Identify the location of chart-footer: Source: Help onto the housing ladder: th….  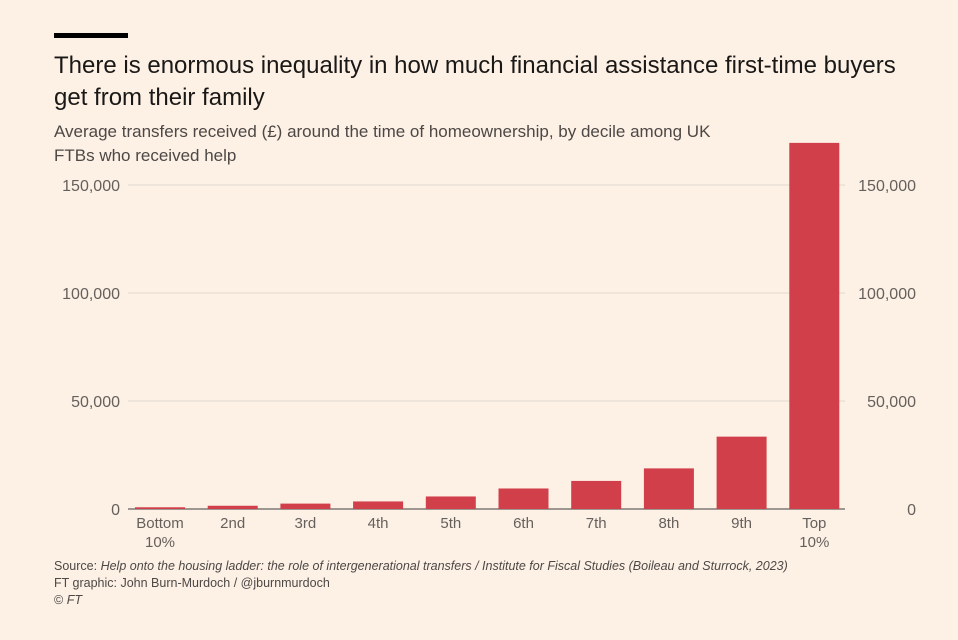
(499, 583).